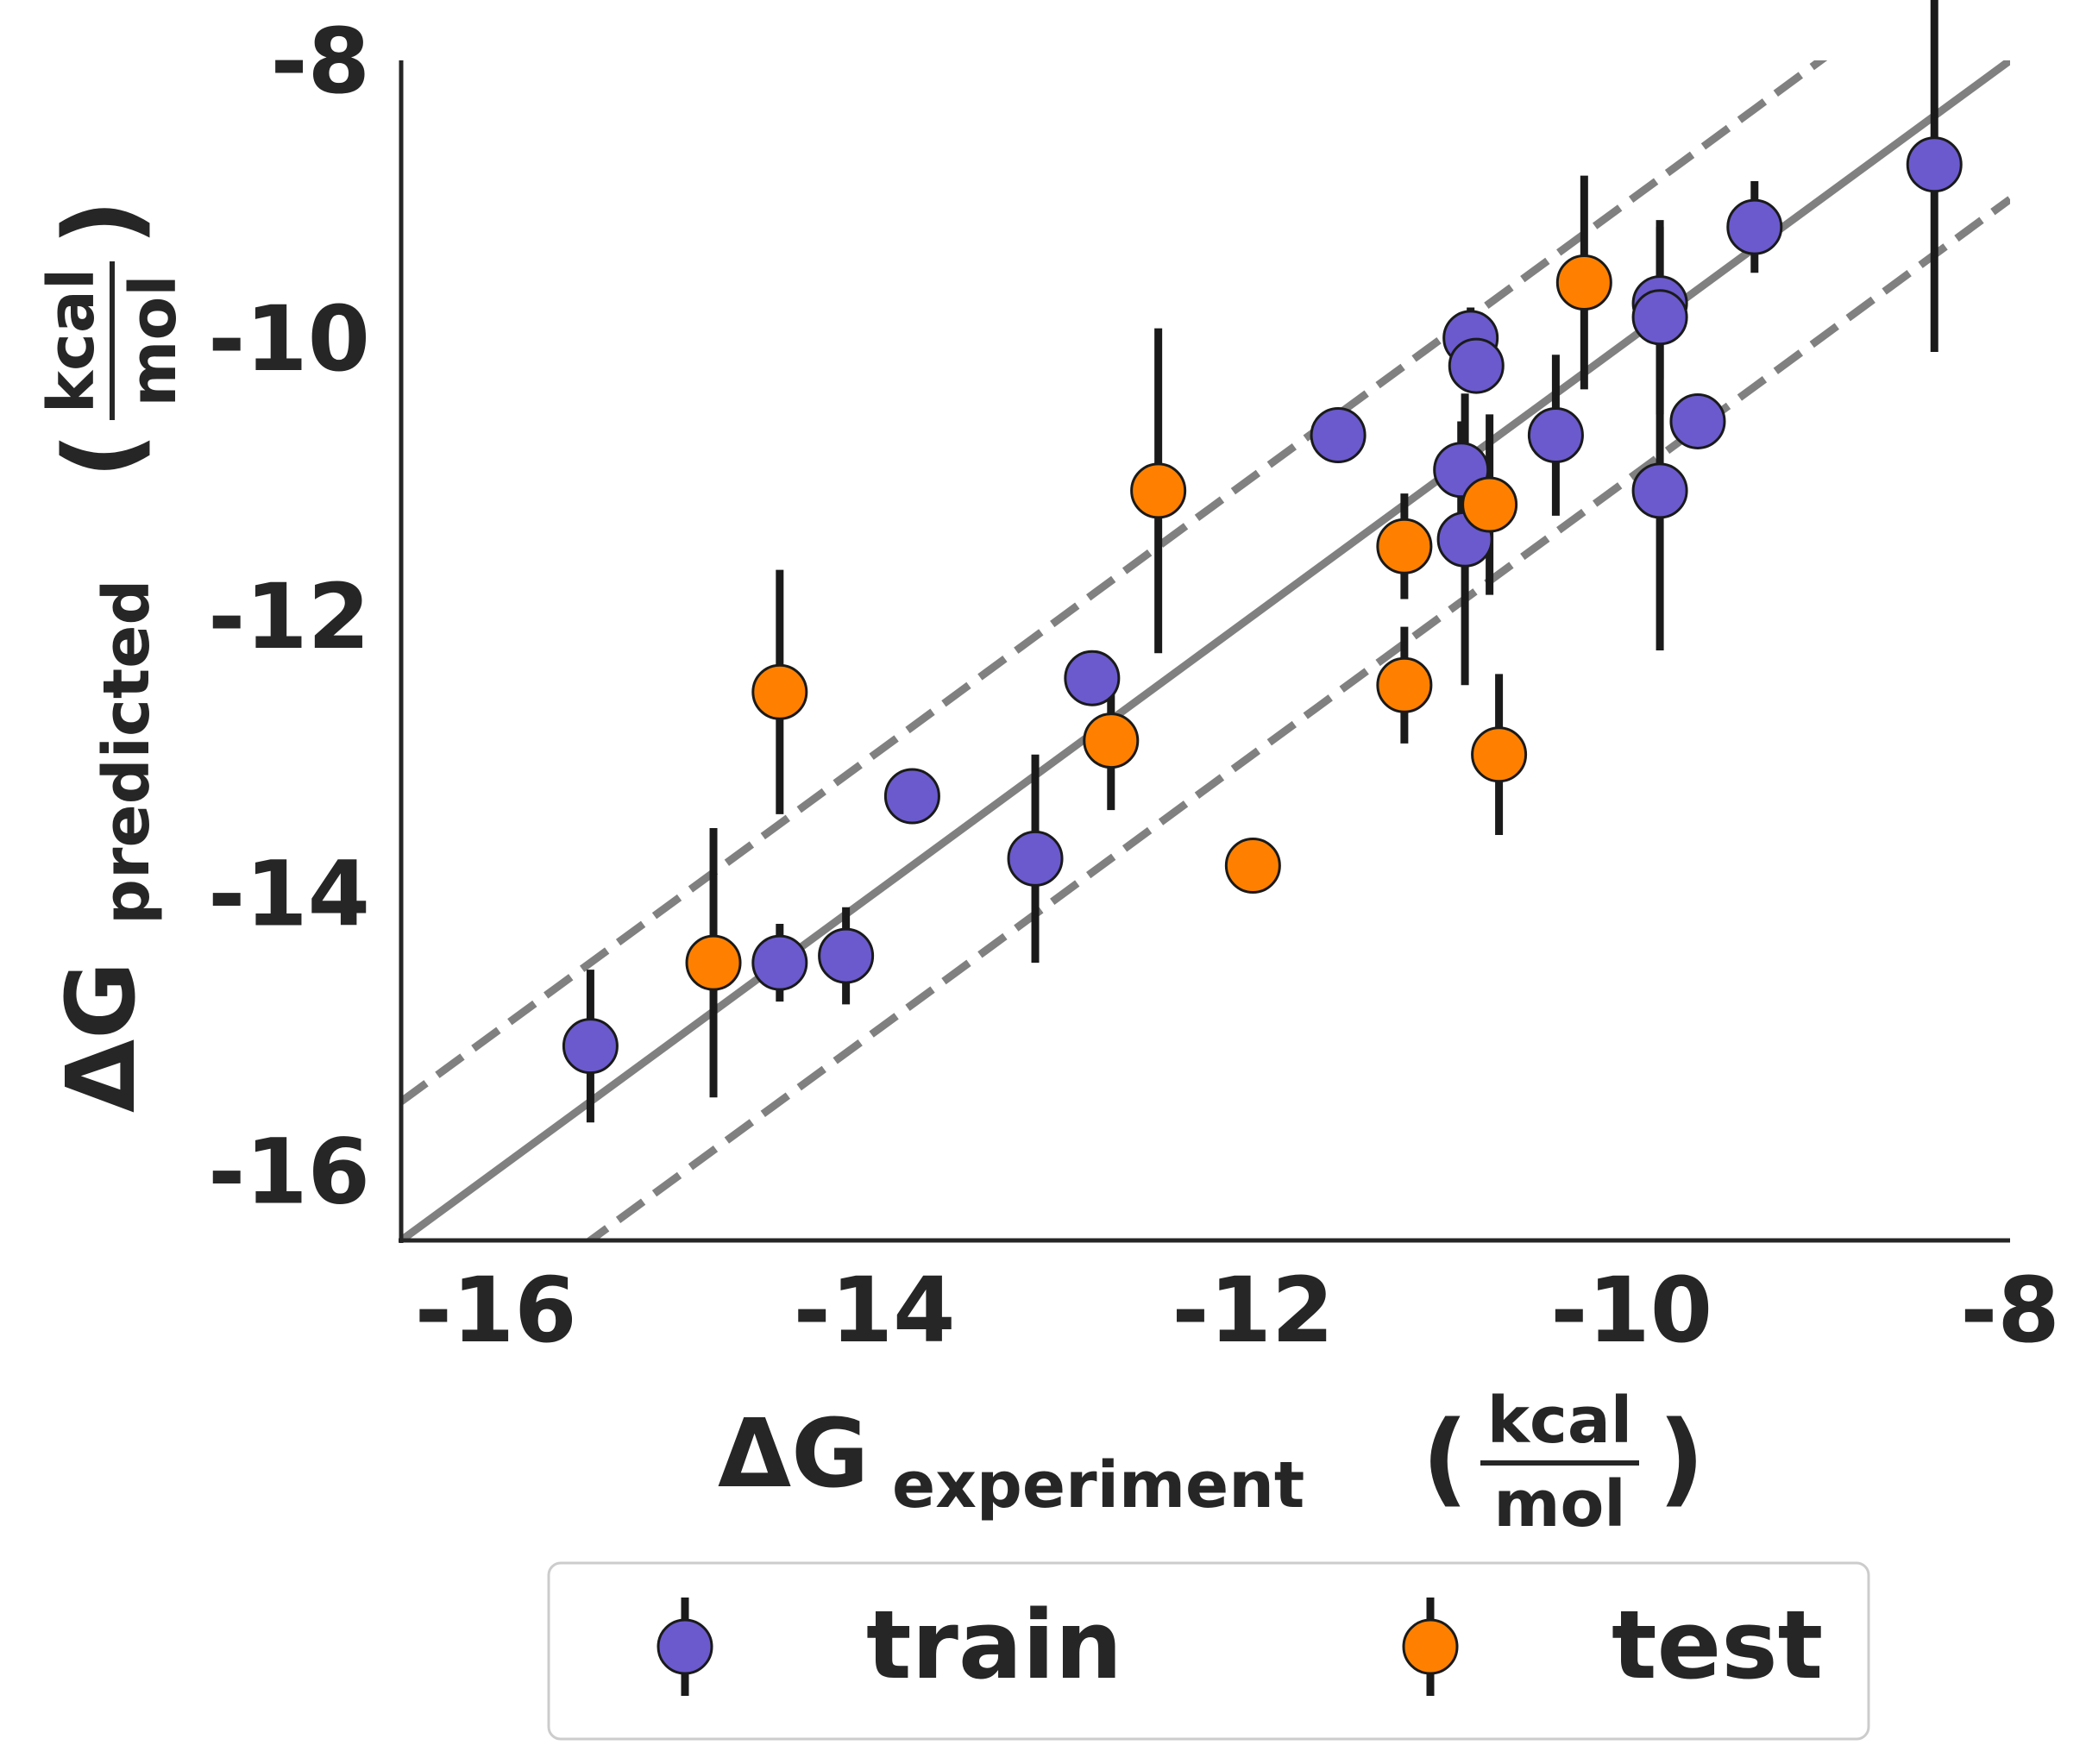  Describe the element at coordinates (289, 894) in the screenshot. I see `y-tick-label: -14` at that location.